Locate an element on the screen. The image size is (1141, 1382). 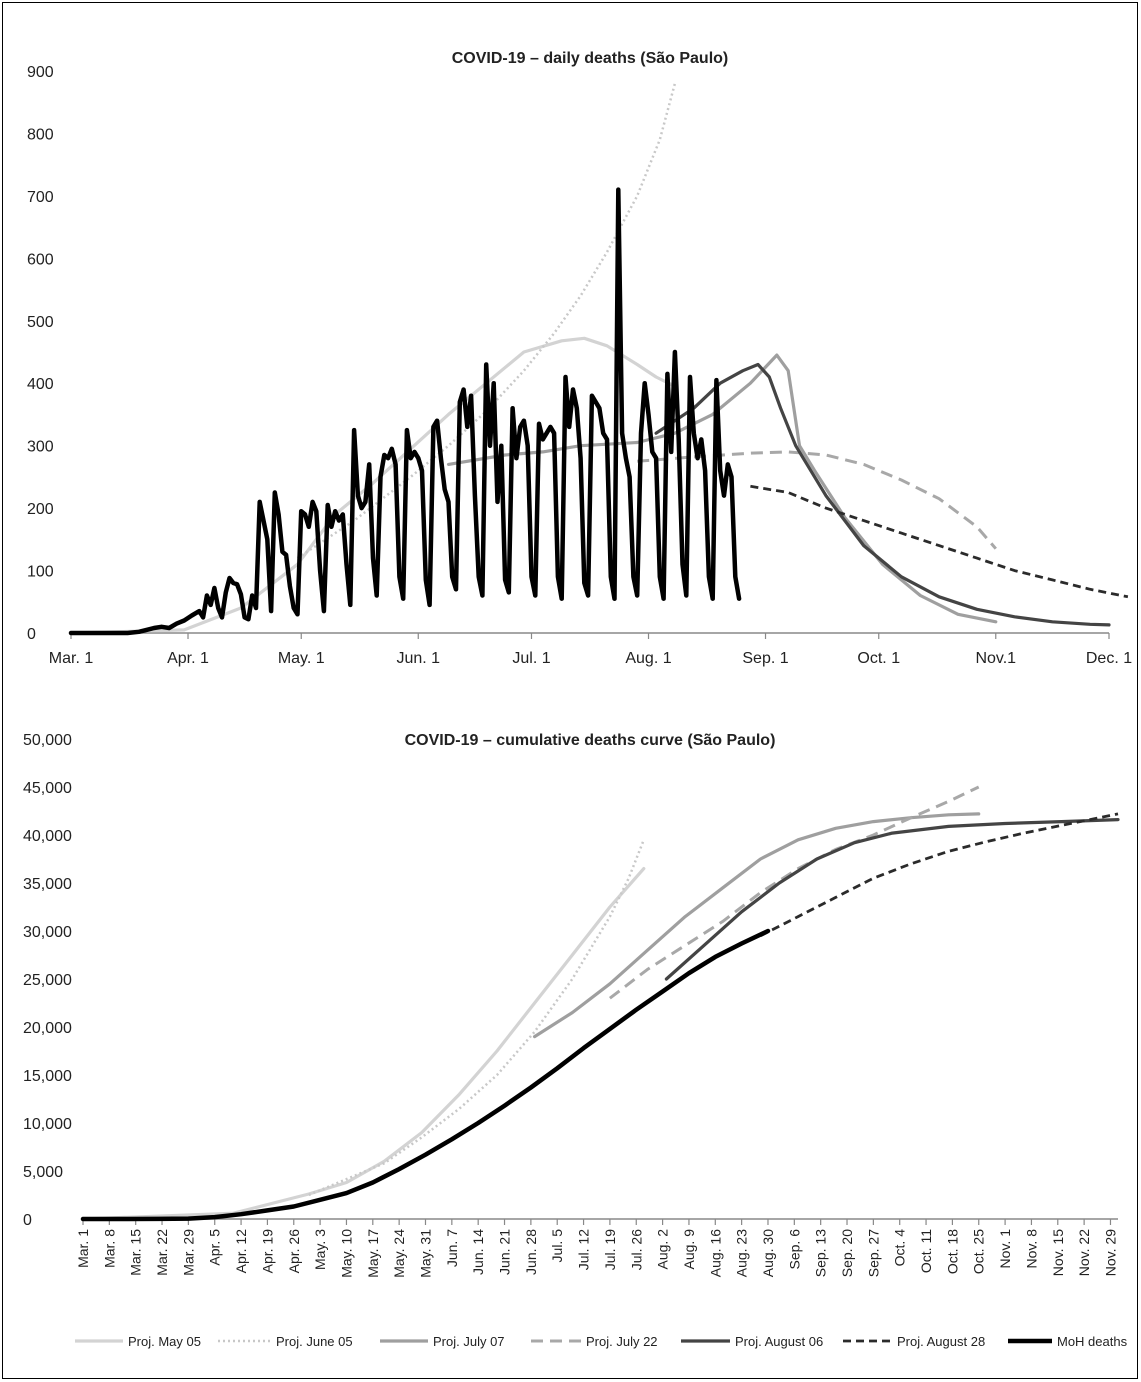
y-tick-label: 800 is located at coordinates (40, 134).